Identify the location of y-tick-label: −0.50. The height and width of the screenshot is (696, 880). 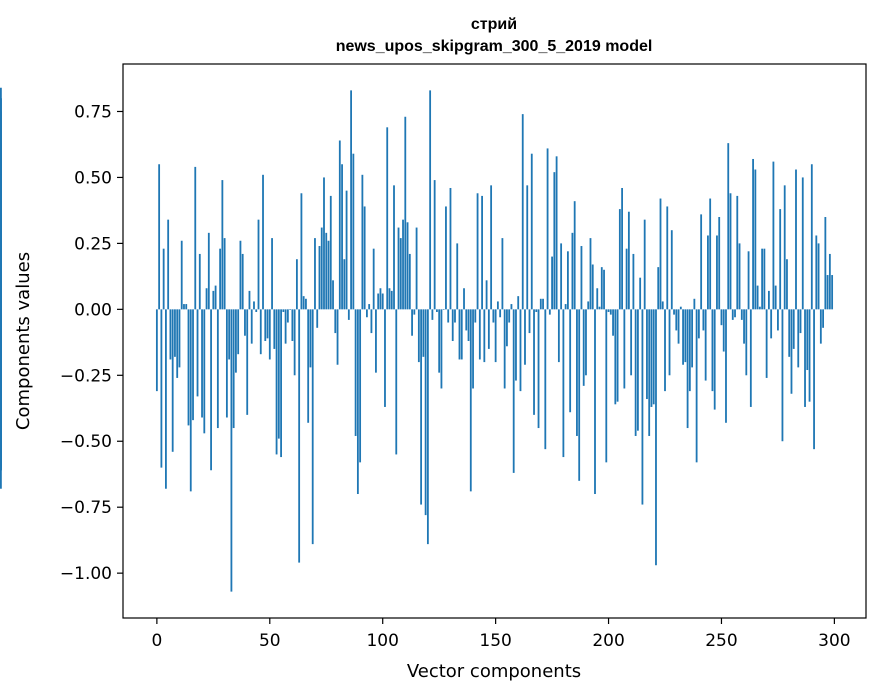
(86, 442).